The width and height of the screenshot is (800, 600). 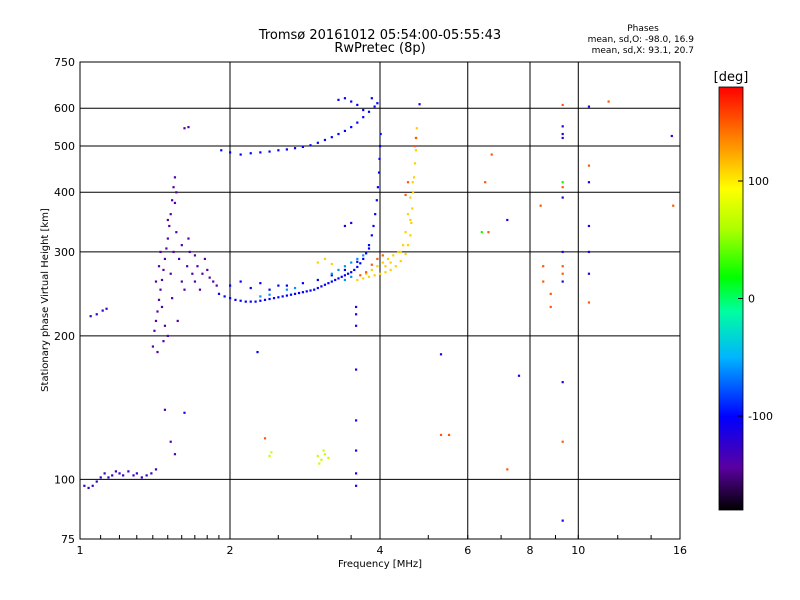 What do you see at coordinates (751, 299) in the screenshot?
I see `colorbar-tick-label: 0` at bounding box center [751, 299].